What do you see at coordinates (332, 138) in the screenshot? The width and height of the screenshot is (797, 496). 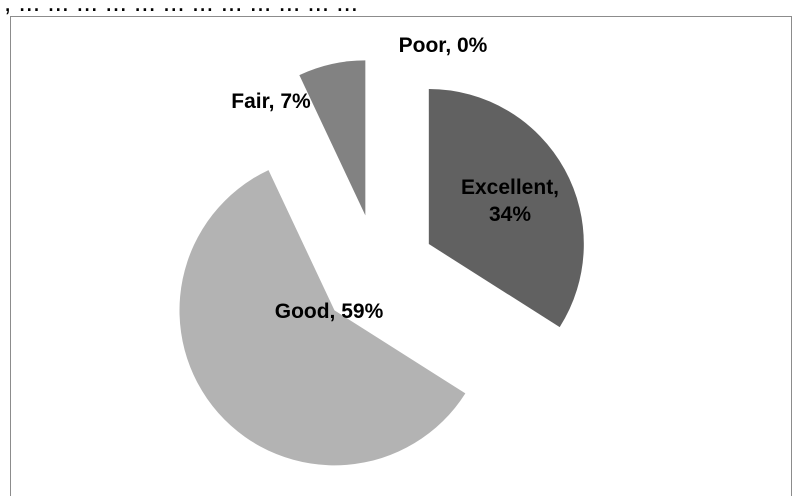 I see `pie-slice-fair` at bounding box center [332, 138].